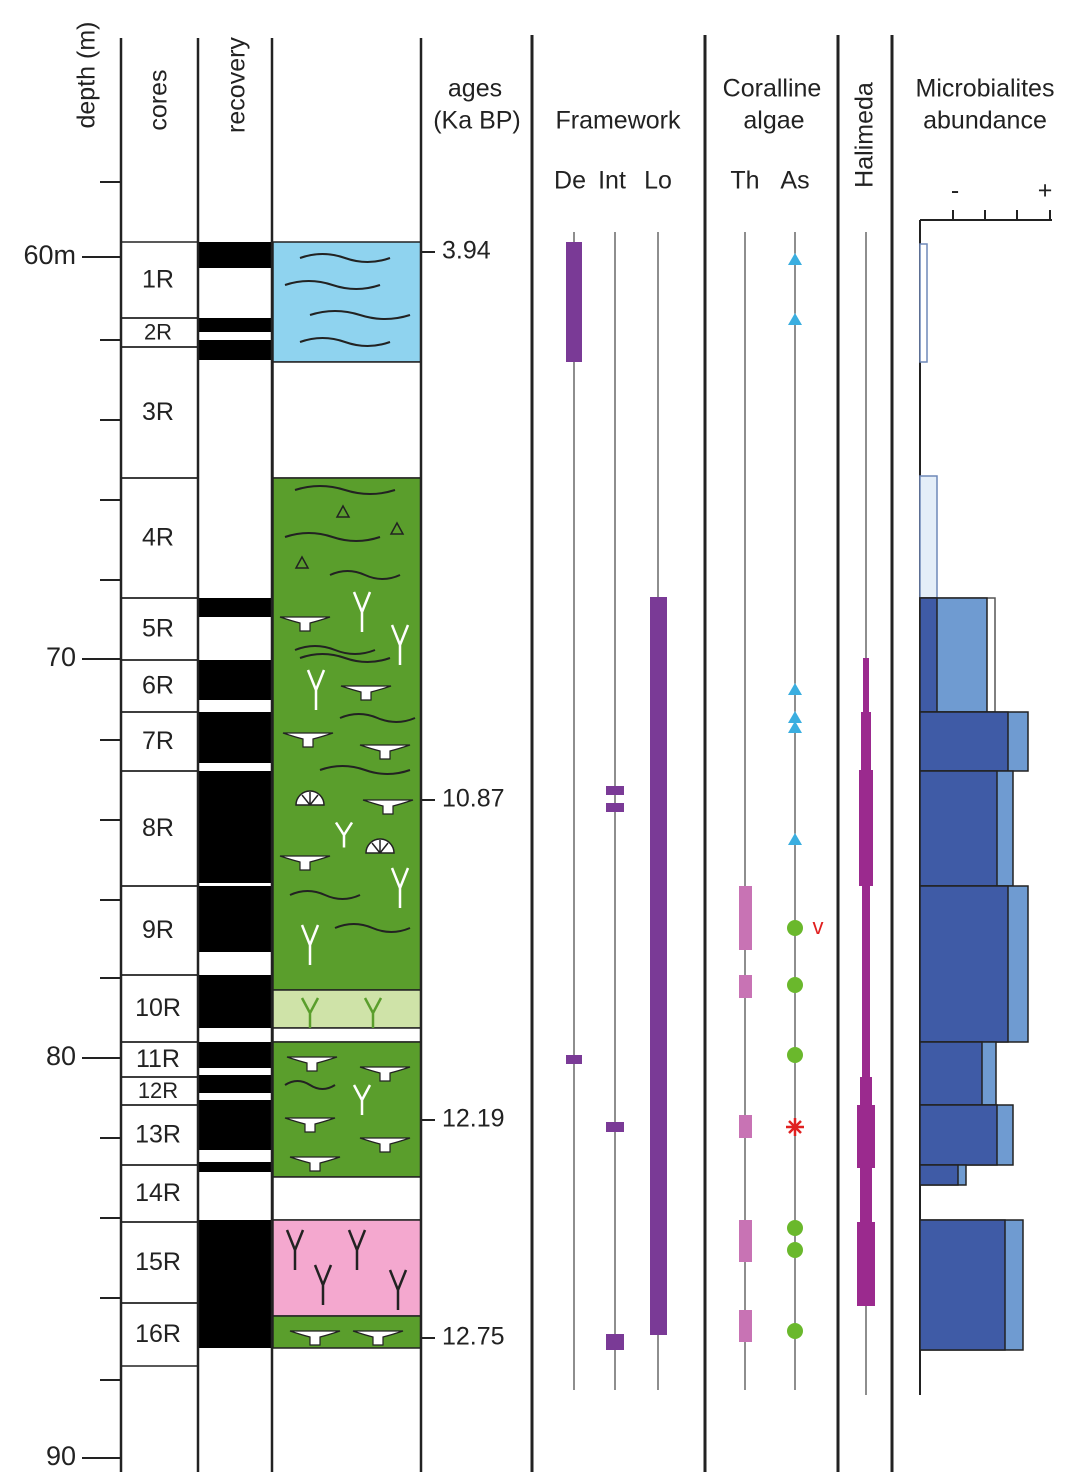  What do you see at coordinates (159, 99) in the screenshot?
I see `cores-header: cores` at bounding box center [159, 99].